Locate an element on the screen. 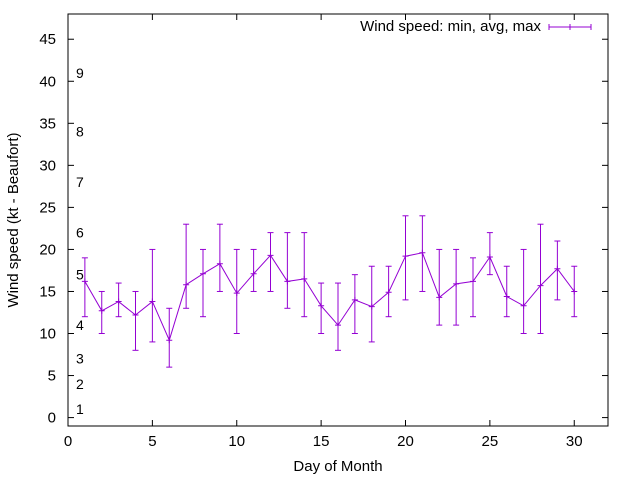 This screenshot has height=480, width=640. y-tick-label: 35 is located at coordinates (47, 123).